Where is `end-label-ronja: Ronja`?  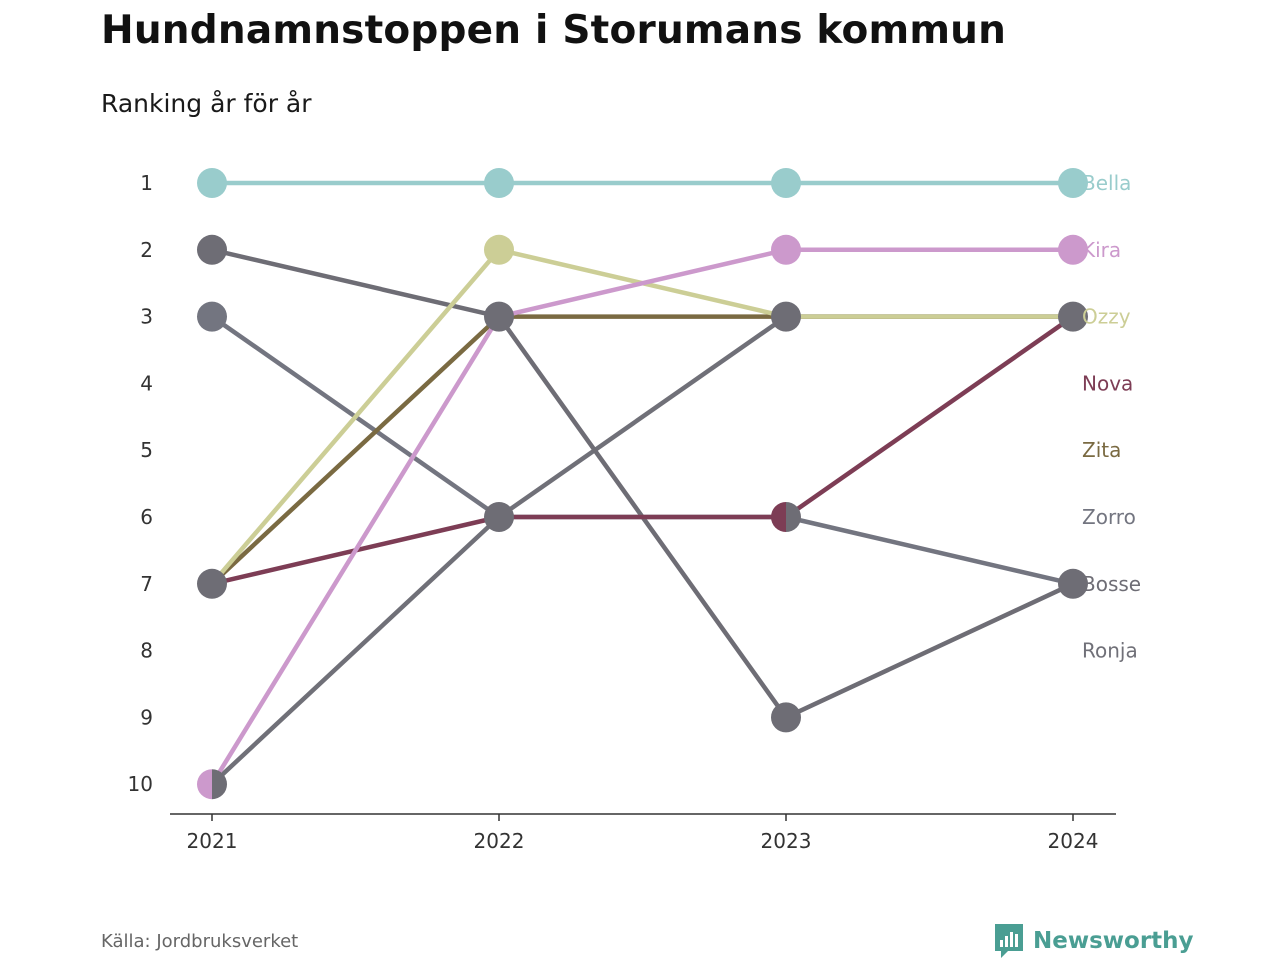
end-label-ronja: Ronja is located at coordinates (1110, 651).